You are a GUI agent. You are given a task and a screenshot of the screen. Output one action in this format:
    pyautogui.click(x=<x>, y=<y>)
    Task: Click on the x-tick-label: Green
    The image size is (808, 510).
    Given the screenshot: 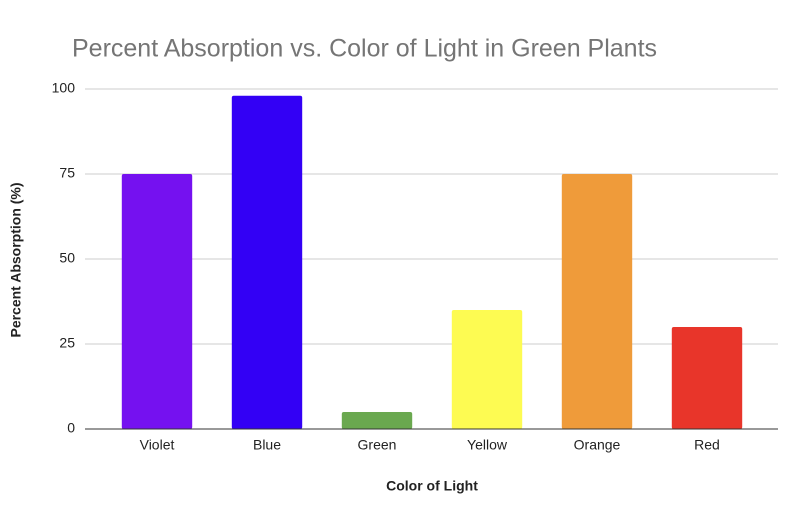 What is the action you would take?
    pyautogui.click(x=377, y=445)
    